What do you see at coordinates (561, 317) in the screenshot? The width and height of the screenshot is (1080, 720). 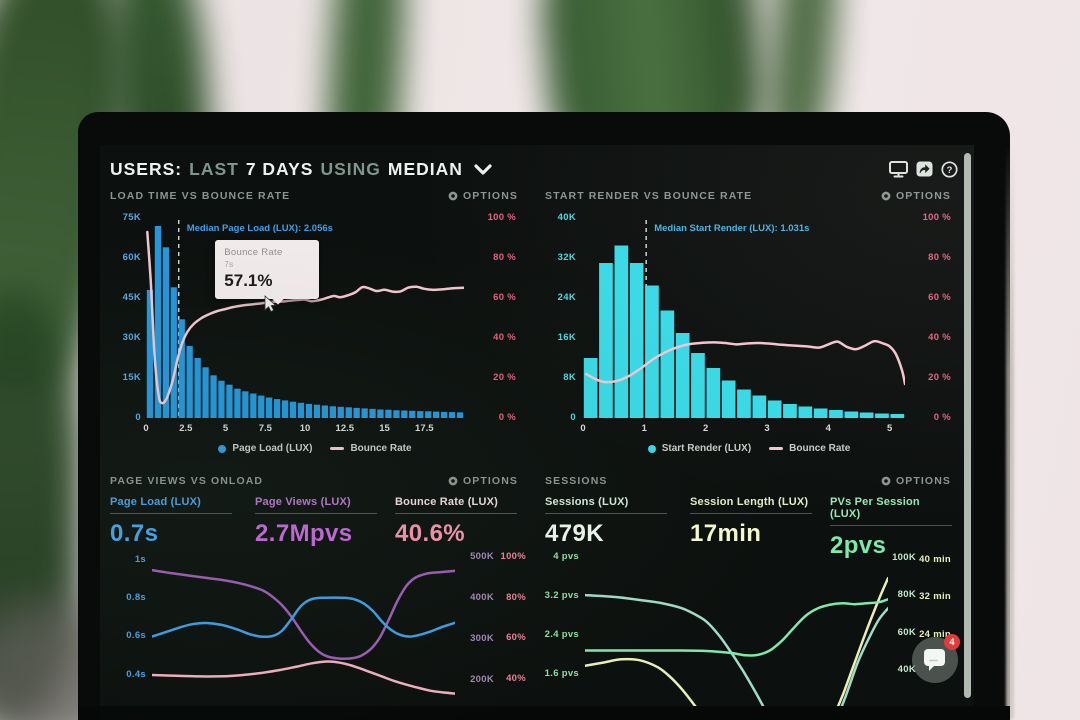 I see `y-axis-left: 40K 32K 24K 16K 8K 0` at bounding box center [561, 317].